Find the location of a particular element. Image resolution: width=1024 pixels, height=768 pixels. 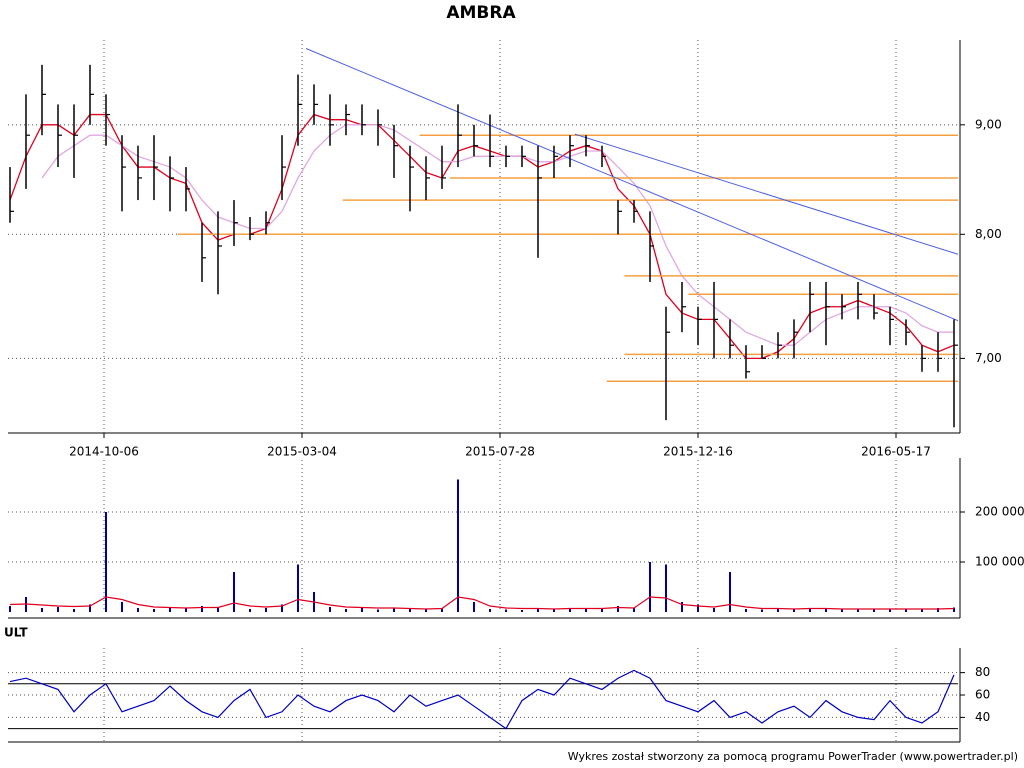

panel-title: ULT is located at coordinates (16, 633).